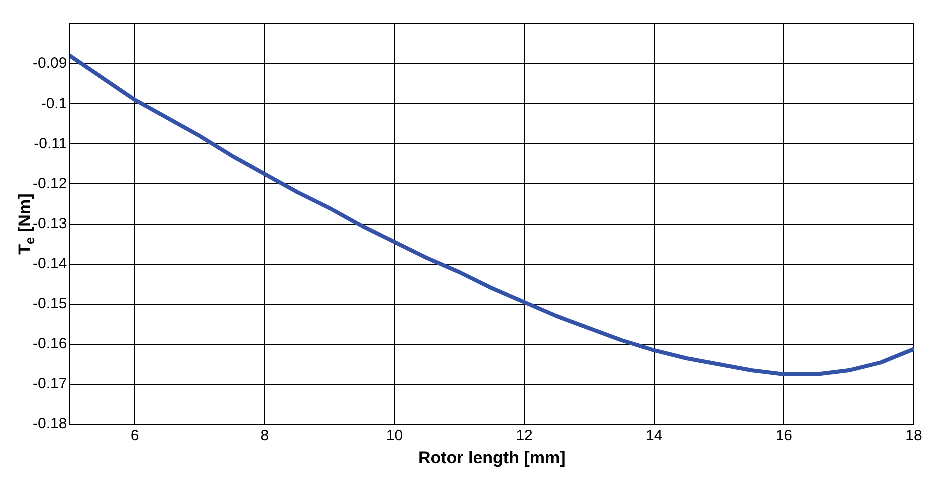  Describe the element at coordinates (50, 223) in the screenshot. I see `y-tick-label: -0.13` at that location.